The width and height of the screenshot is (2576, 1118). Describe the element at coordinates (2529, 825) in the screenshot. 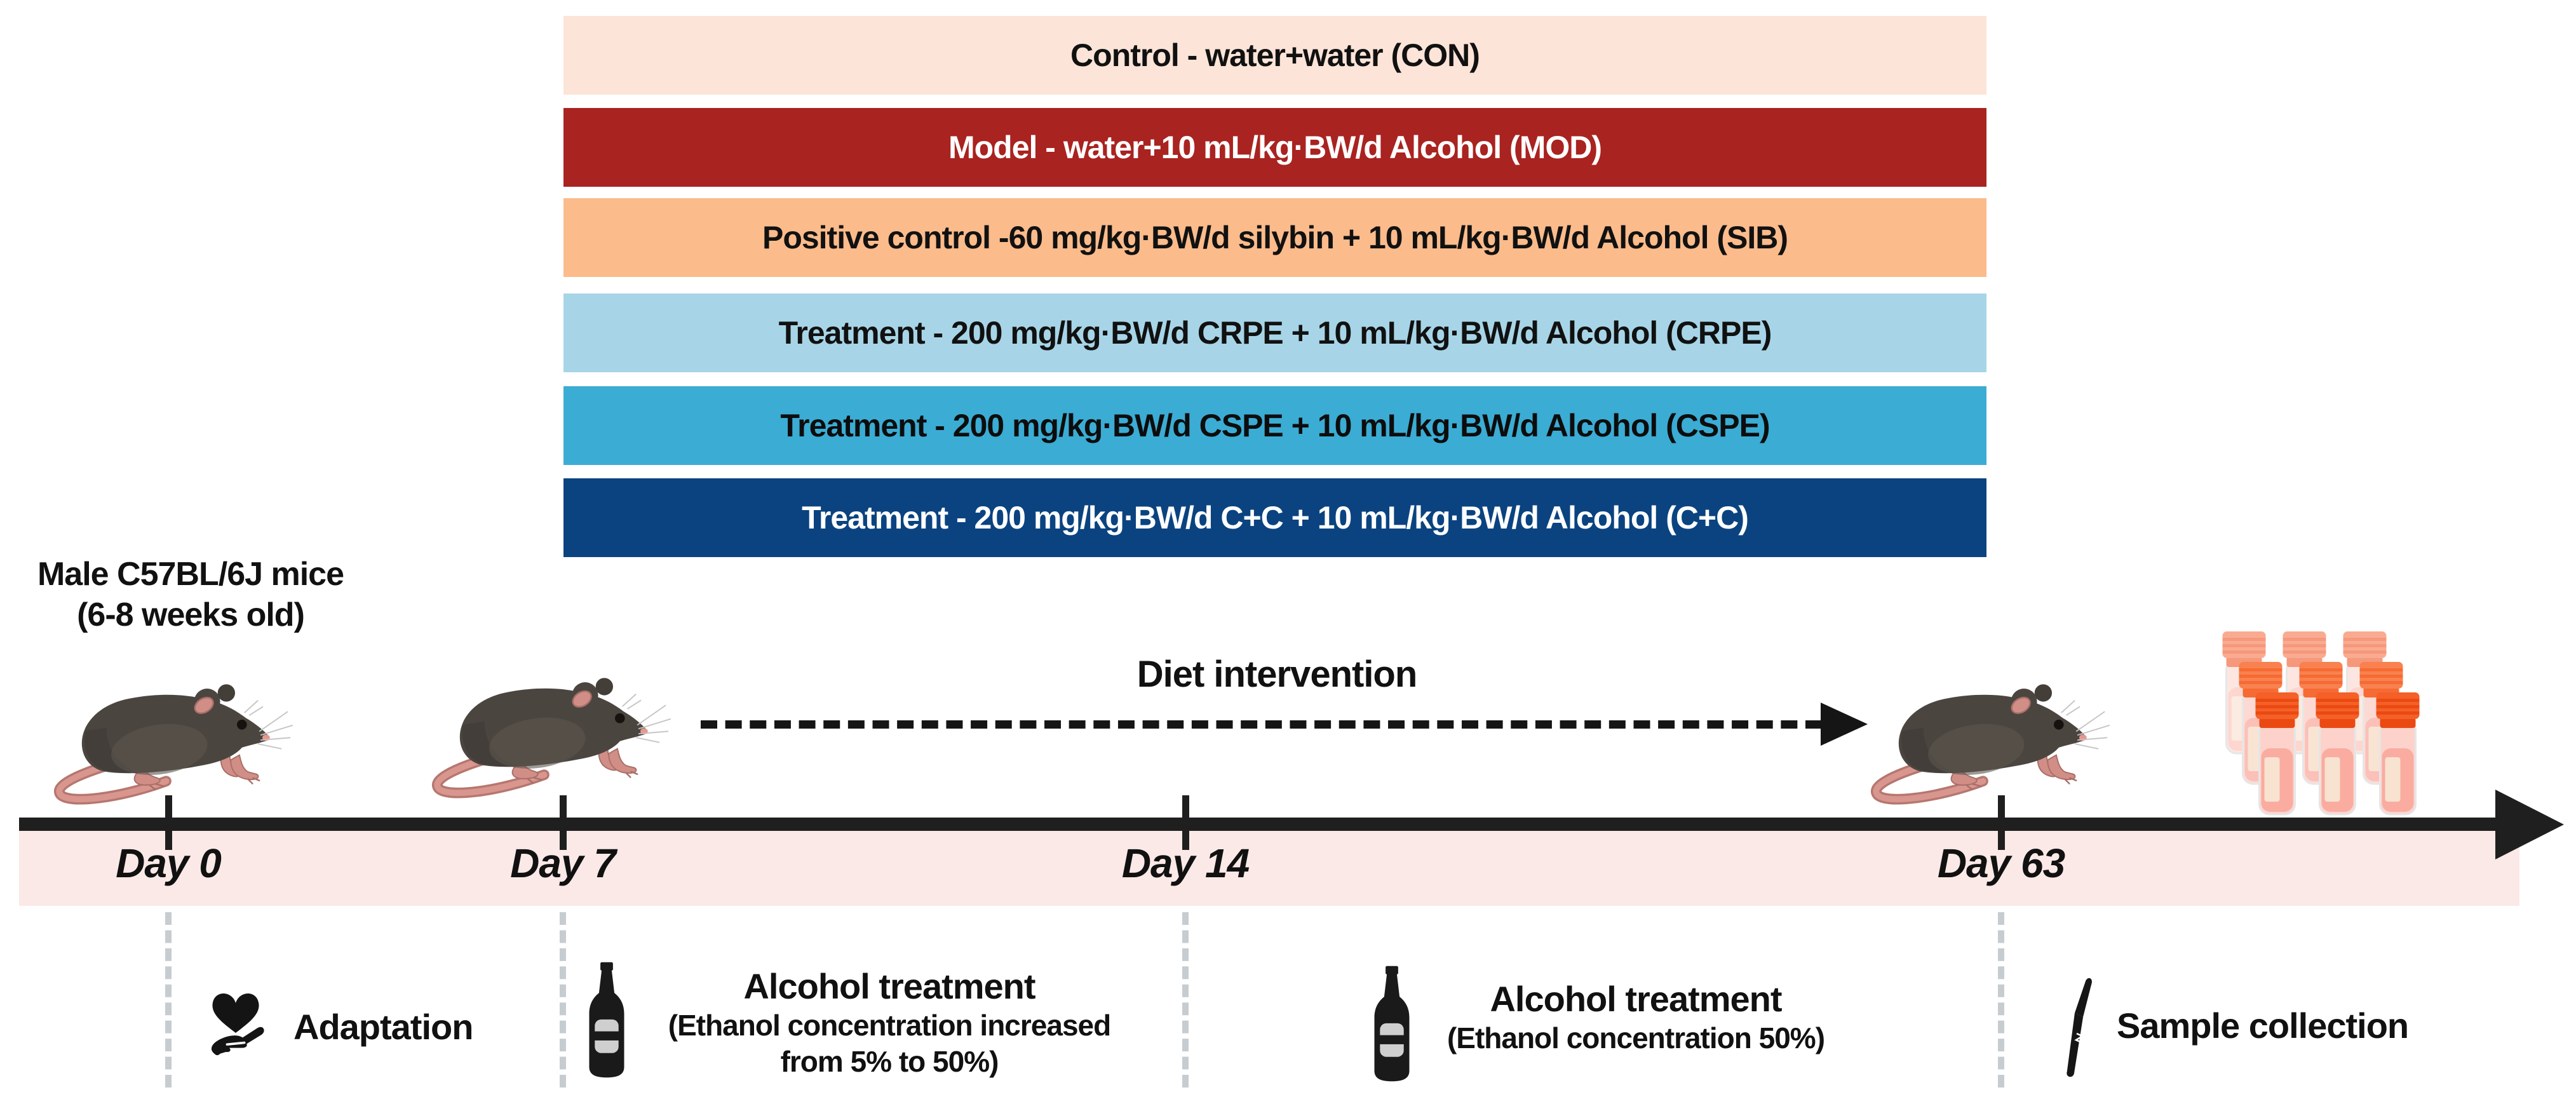

I see `timeline-arrowhead` at that location.